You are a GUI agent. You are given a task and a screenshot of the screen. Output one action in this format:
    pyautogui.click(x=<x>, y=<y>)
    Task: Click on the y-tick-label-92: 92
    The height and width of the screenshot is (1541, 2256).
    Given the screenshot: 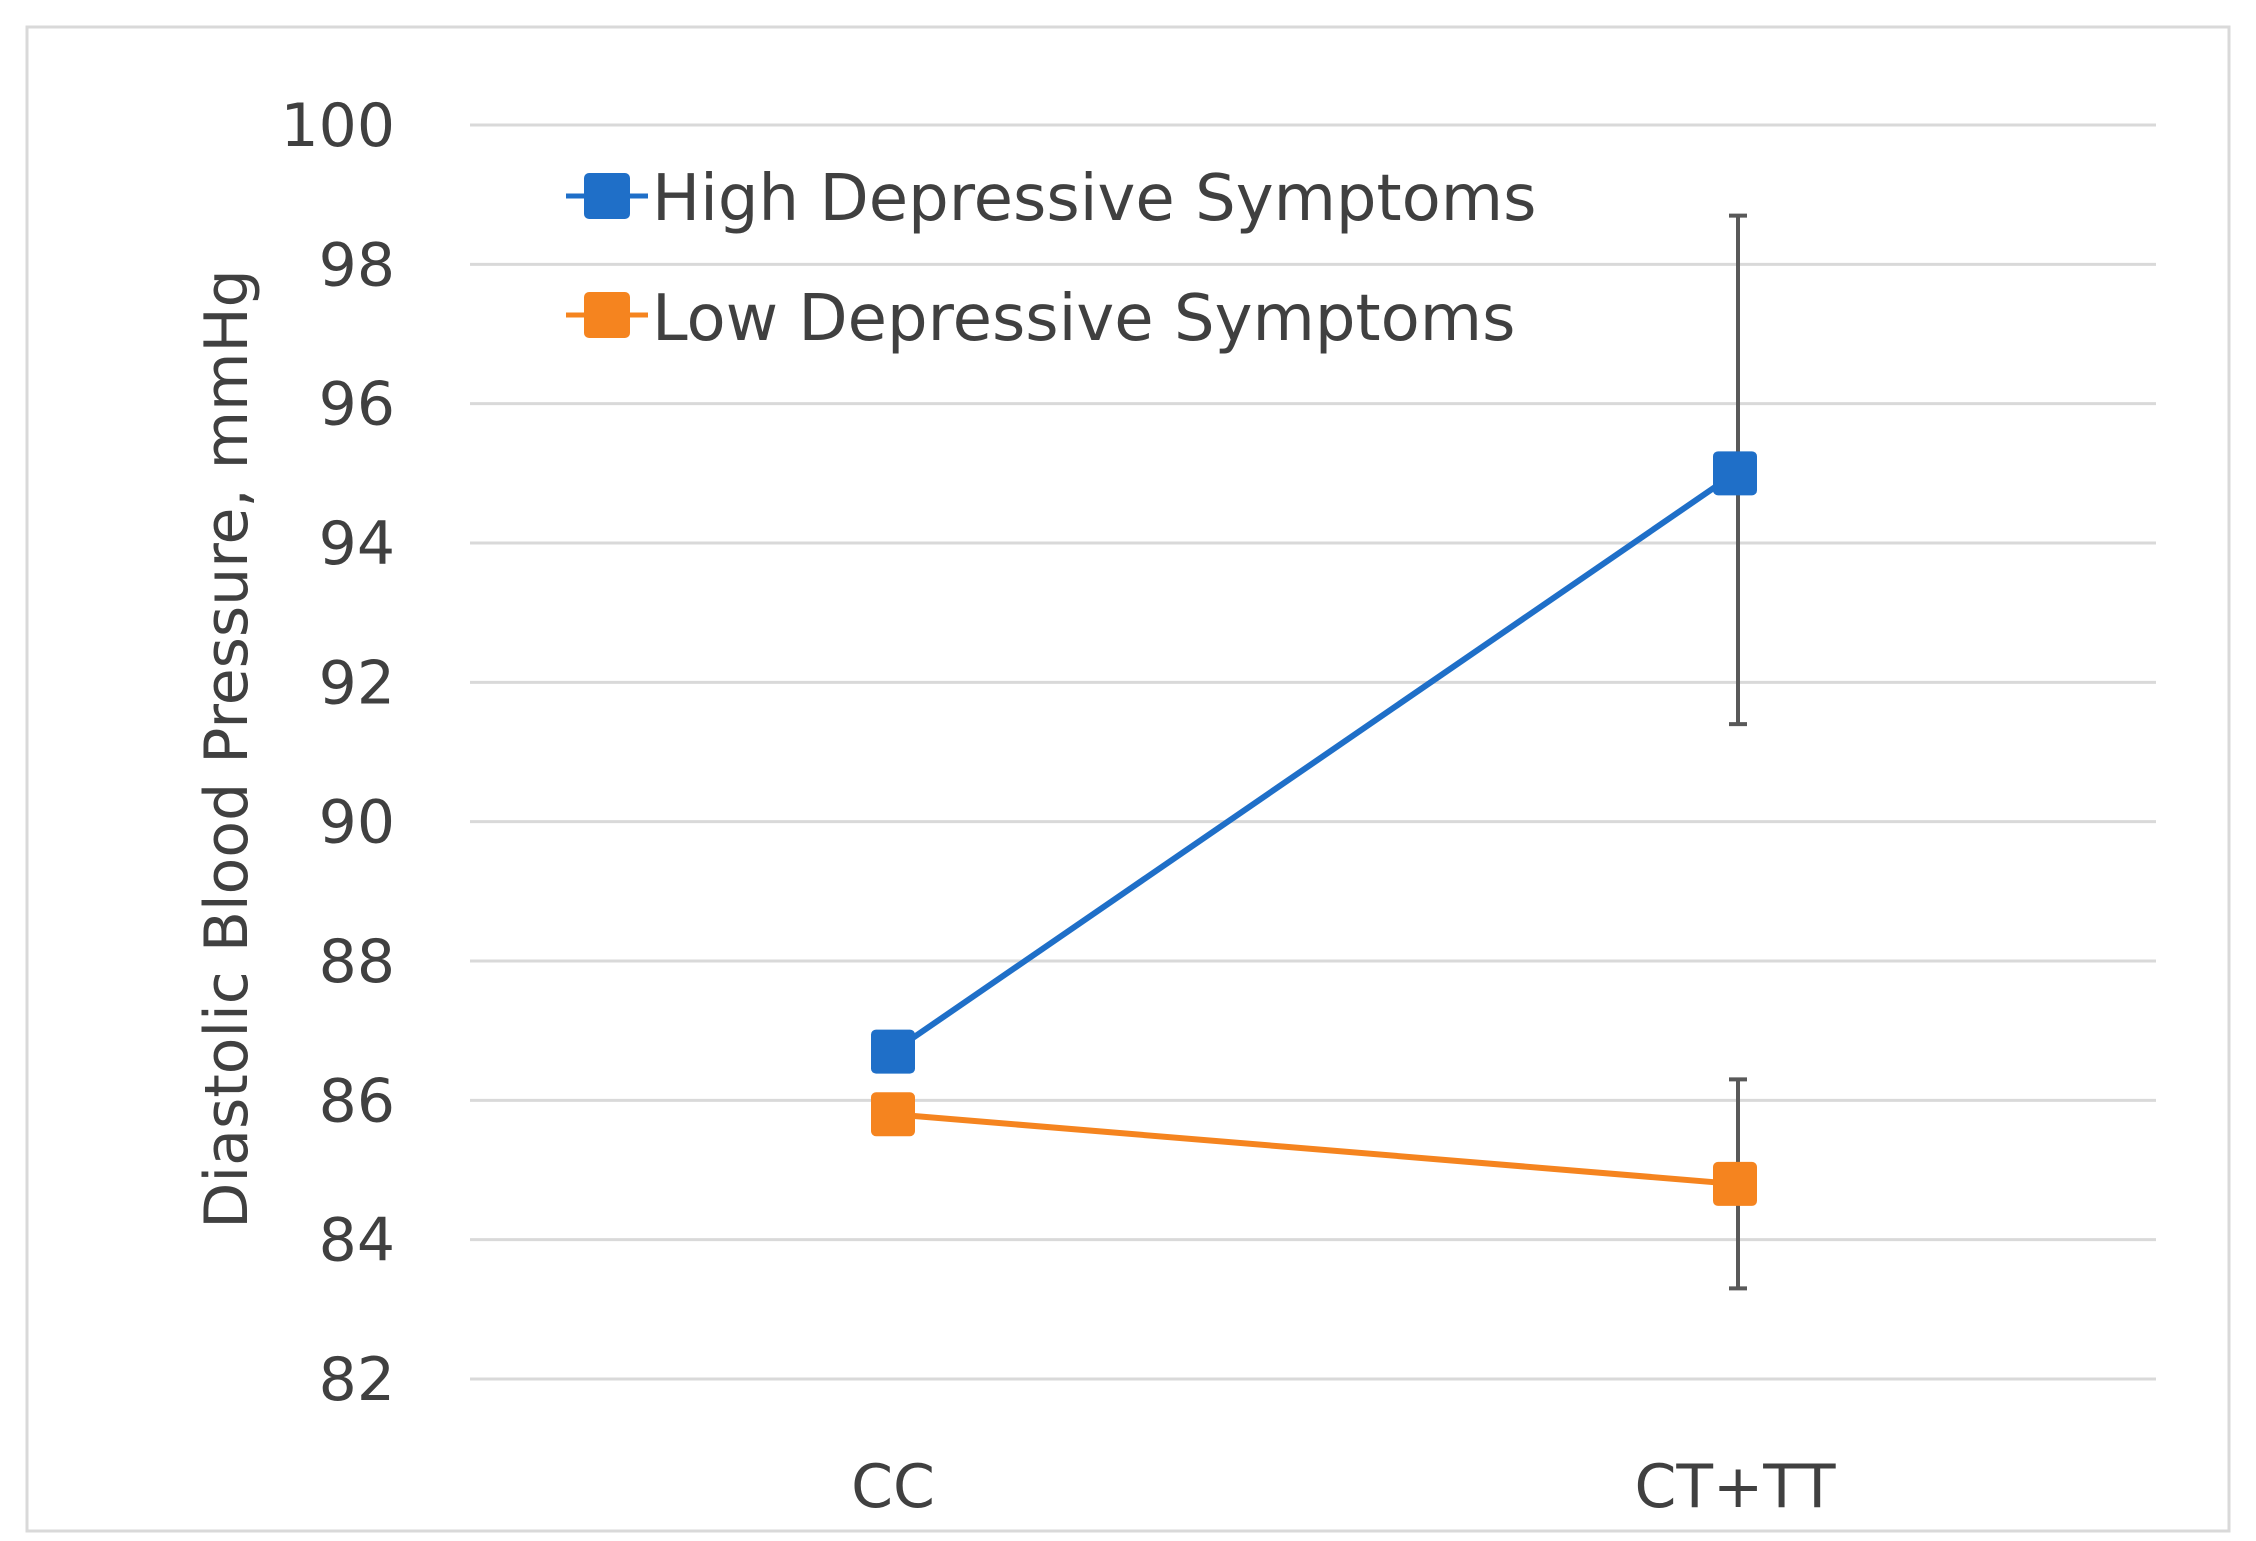 What is the action you would take?
    pyautogui.click(x=357, y=683)
    